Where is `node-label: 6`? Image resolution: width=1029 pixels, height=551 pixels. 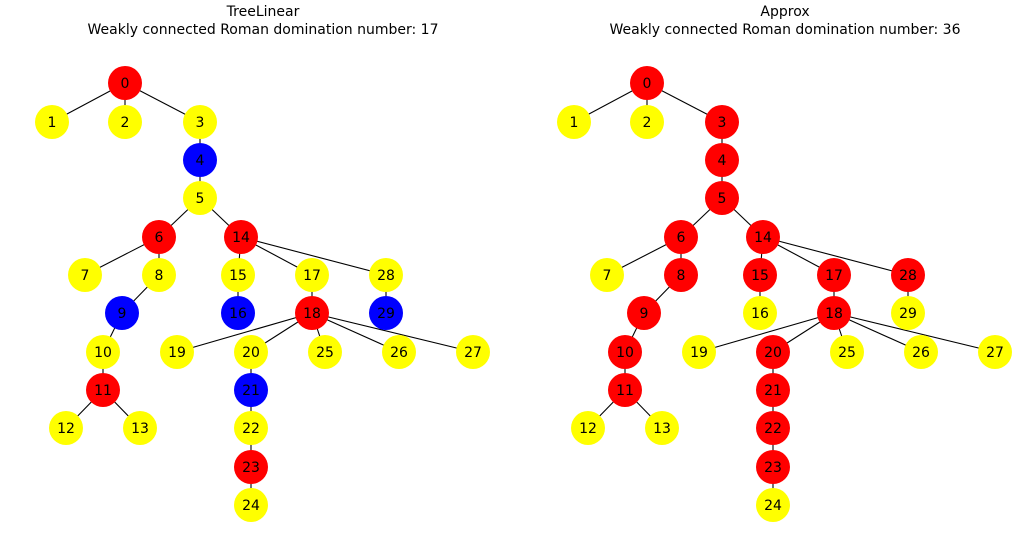
node-label: 6 is located at coordinates (159, 238).